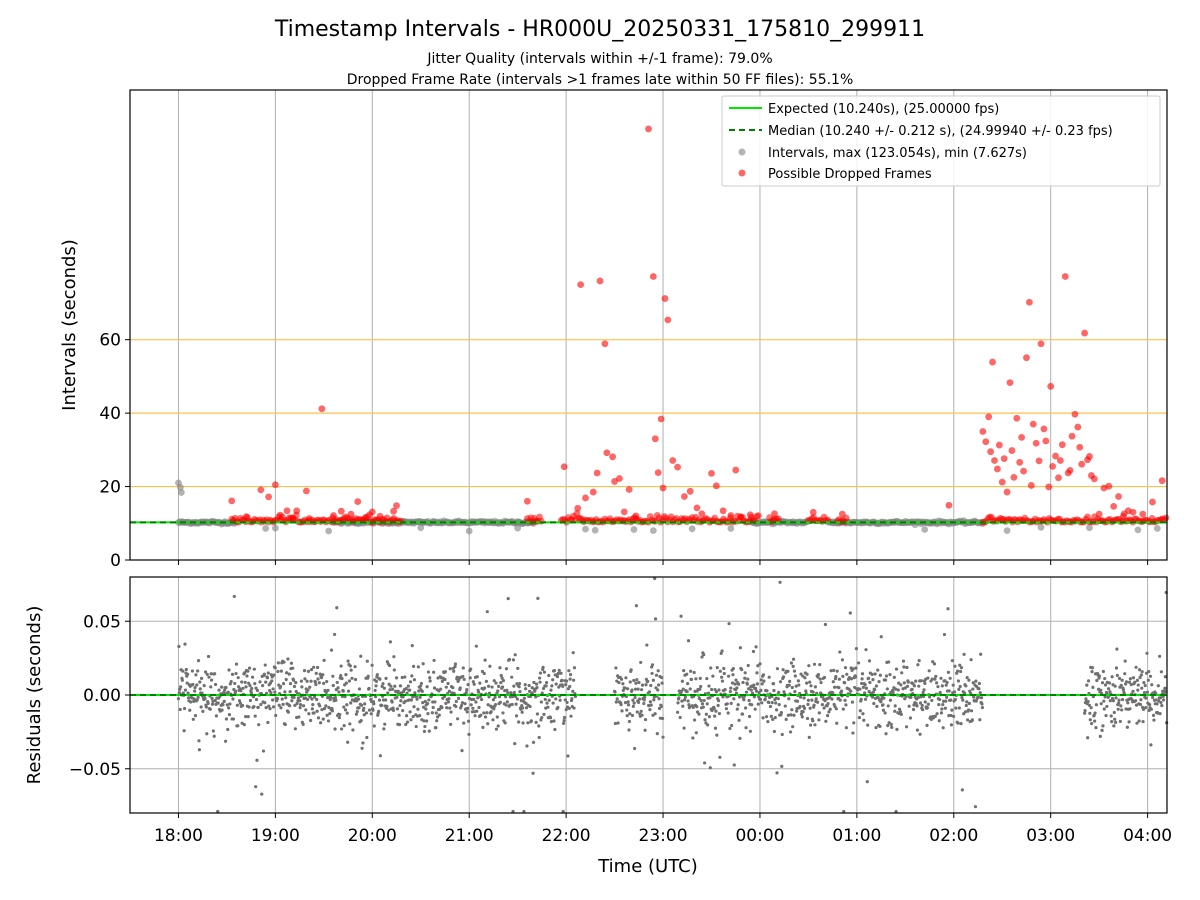 This screenshot has height=900, width=1200. What do you see at coordinates (110, 414) in the screenshot?
I see `intervals-ytick-label-2: 40` at bounding box center [110, 414].